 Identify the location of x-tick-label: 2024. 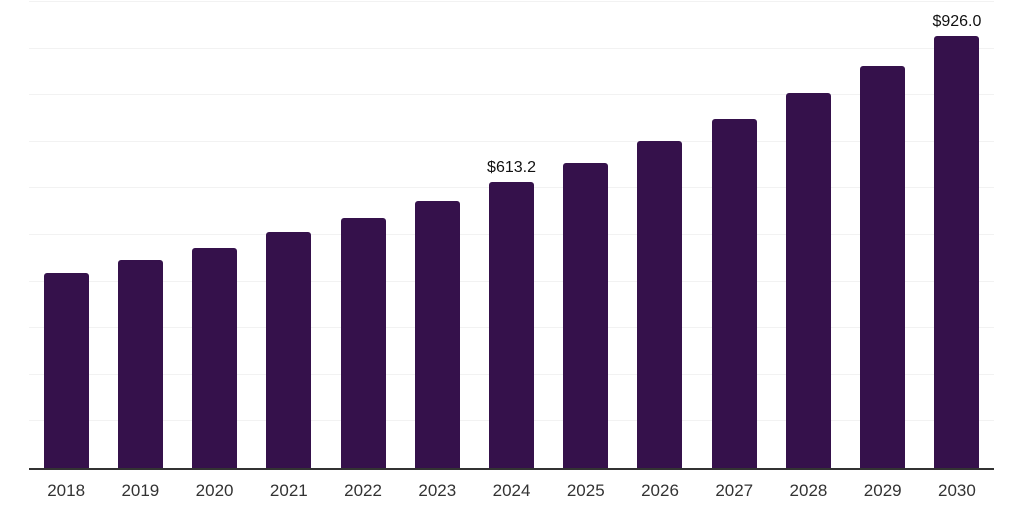
(511, 490).